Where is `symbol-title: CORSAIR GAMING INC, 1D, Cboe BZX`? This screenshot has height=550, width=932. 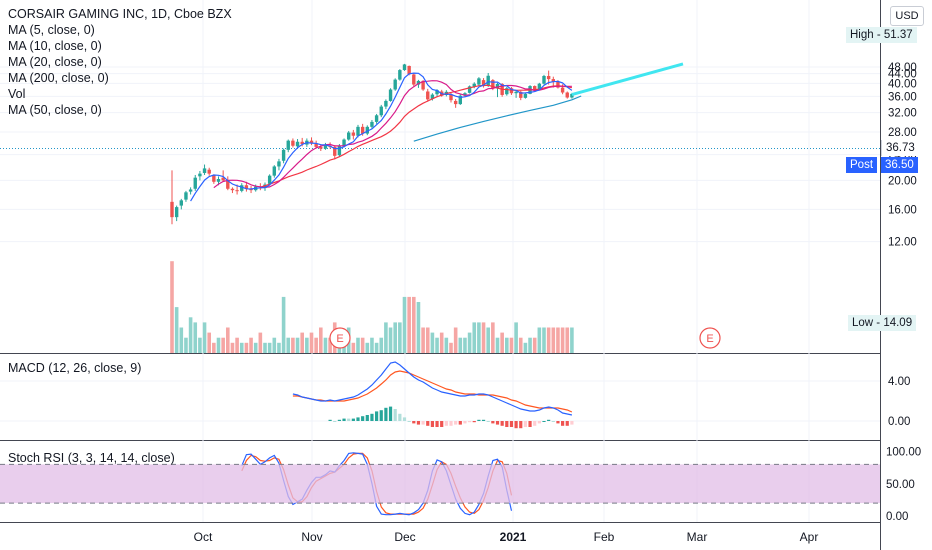
symbol-title: CORSAIR GAMING INC, 1D, Cboe BZX is located at coordinates (120, 14).